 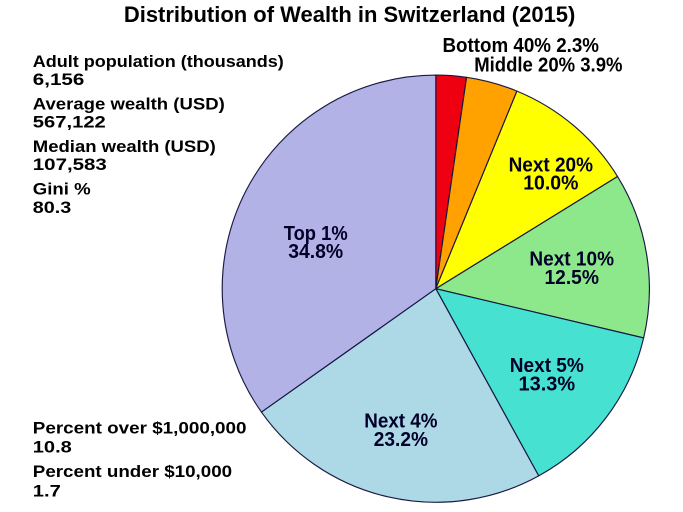 I want to click on svg-text: 23.2%, so click(x=401, y=440).